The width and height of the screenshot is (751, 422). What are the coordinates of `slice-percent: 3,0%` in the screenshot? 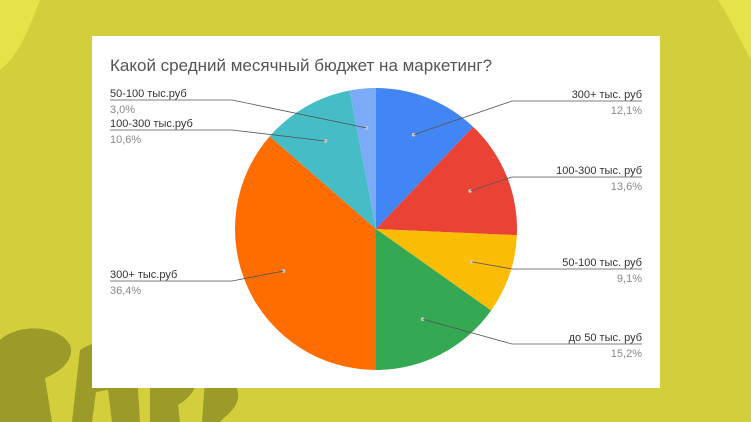 It's located at (122, 110).